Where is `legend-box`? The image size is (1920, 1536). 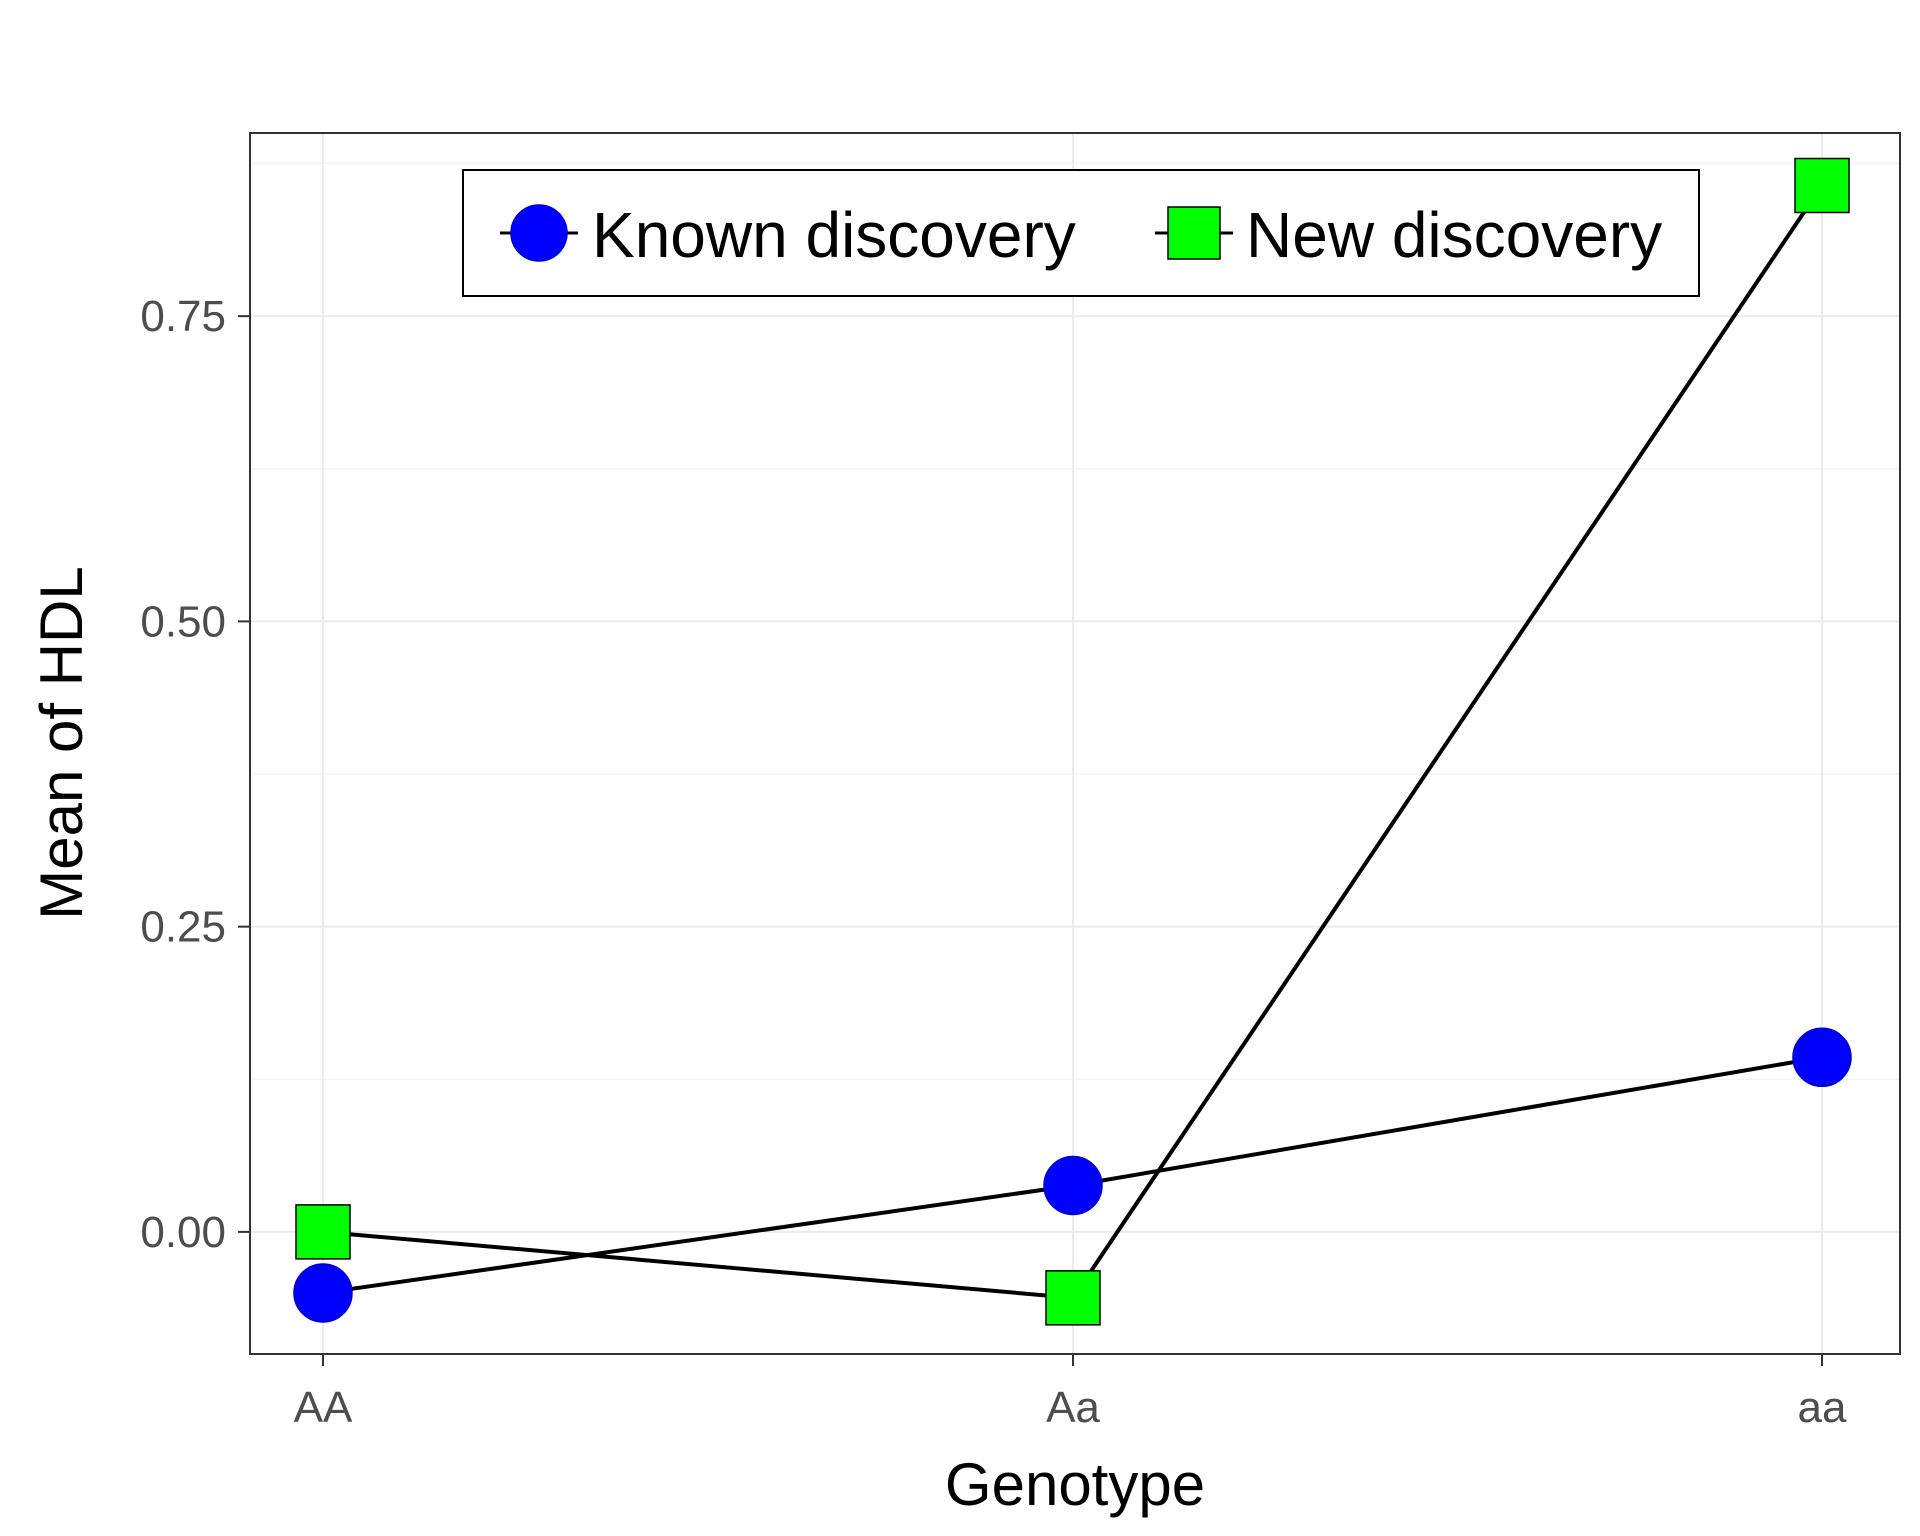
legend-box is located at coordinates (1081, 233).